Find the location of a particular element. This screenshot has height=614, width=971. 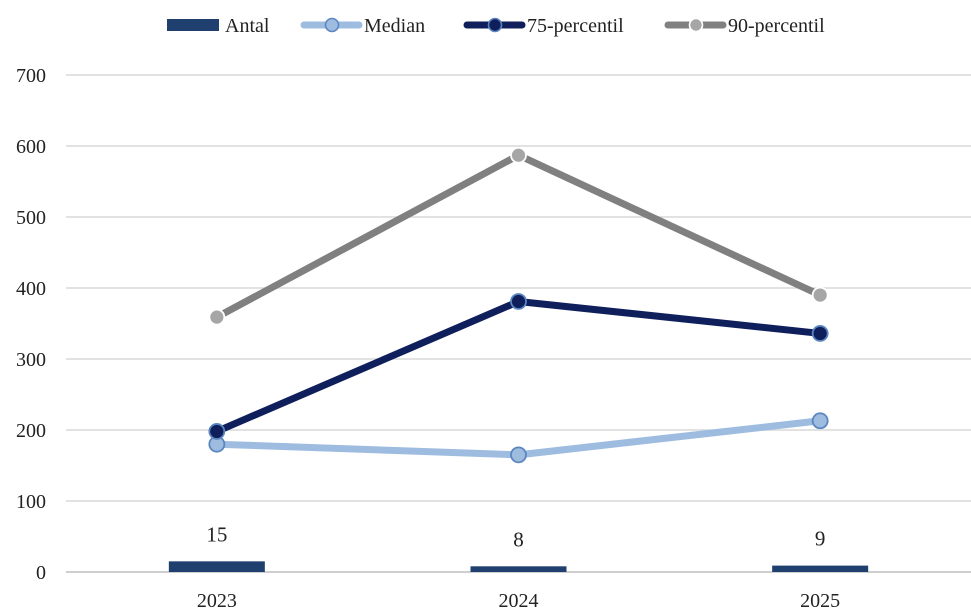

point-75-percentil-2025 is located at coordinates (820, 333).